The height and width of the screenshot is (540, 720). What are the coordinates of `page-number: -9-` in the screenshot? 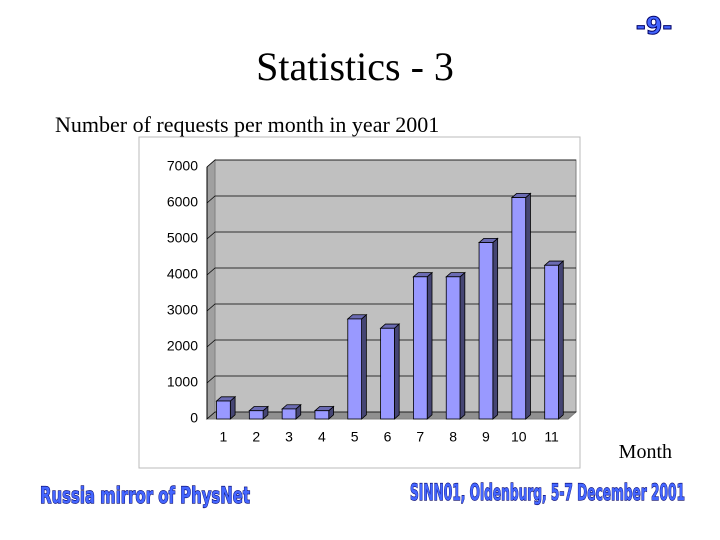 It's located at (654, 26).